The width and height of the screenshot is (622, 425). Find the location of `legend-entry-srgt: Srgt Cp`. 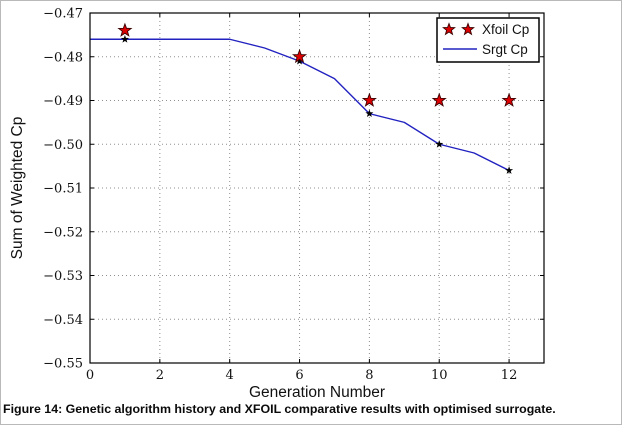

legend-entry-srgt: Srgt Cp is located at coordinates (485, 49).